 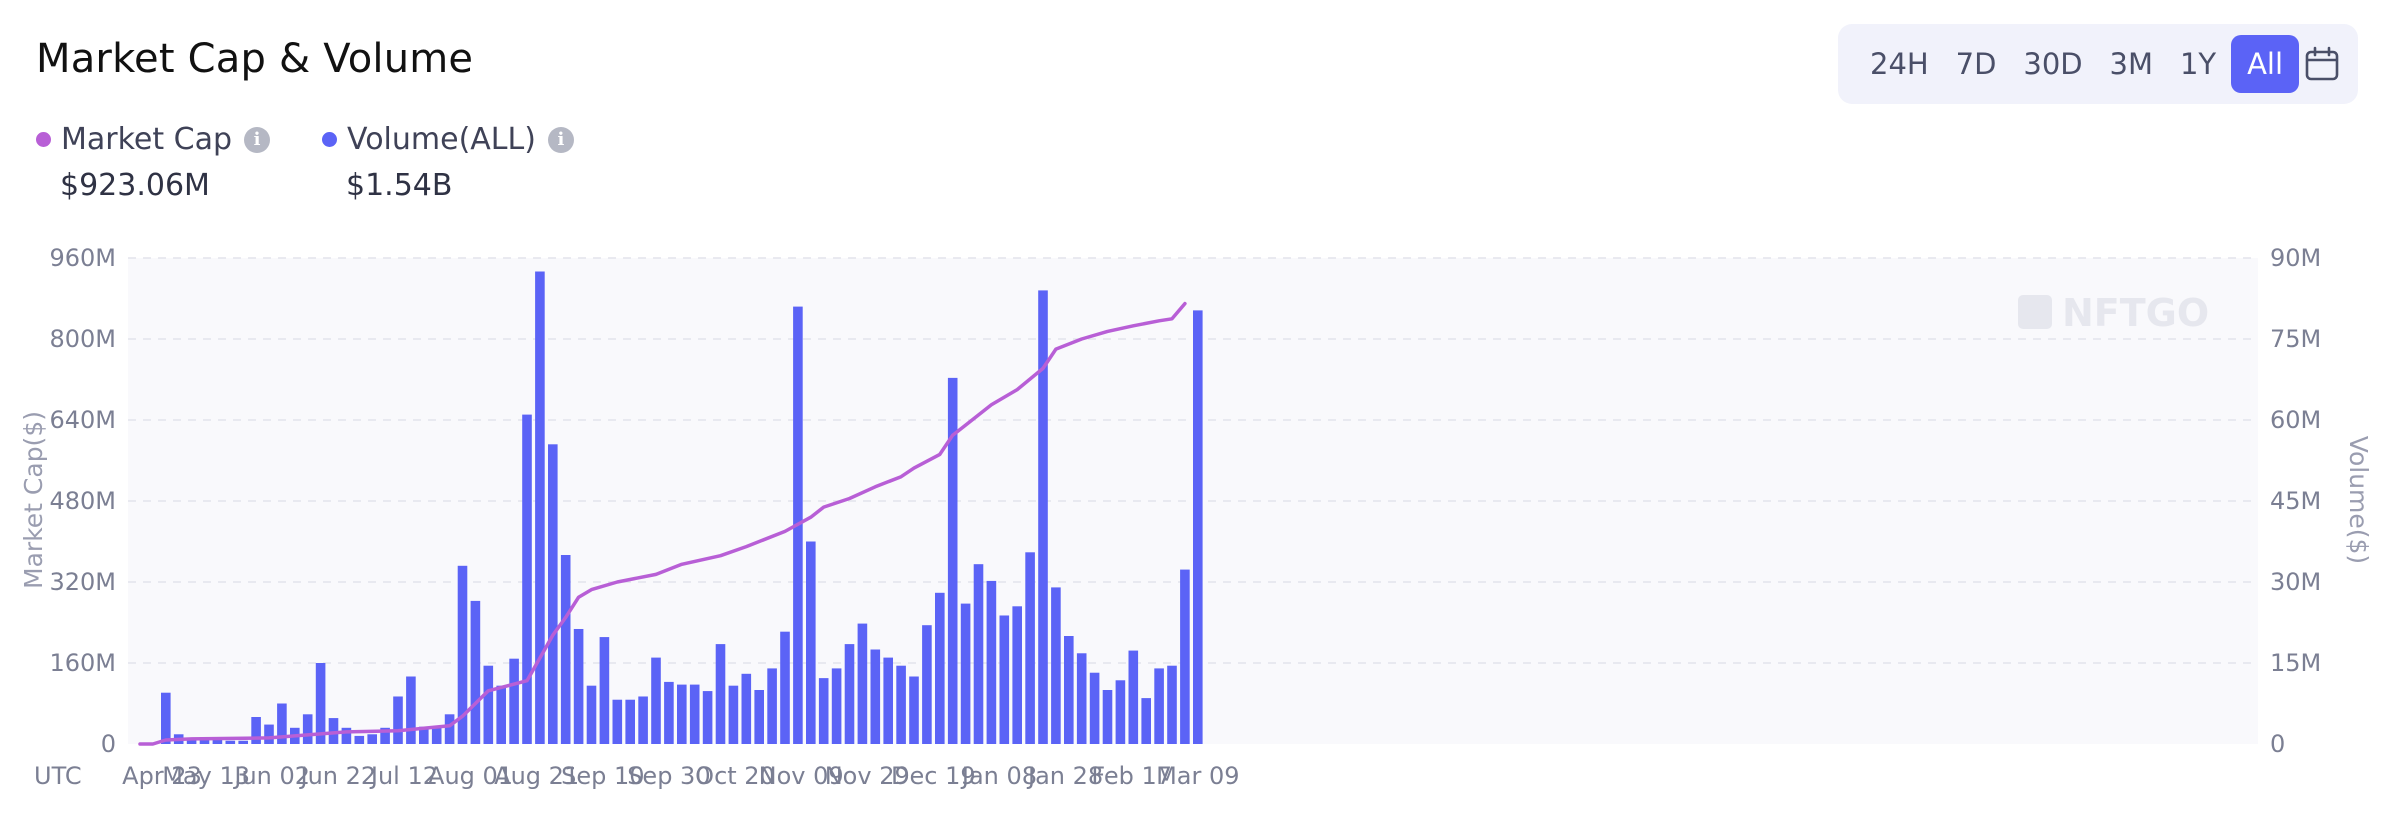 What do you see at coordinates (255, 59) in the screenshot?
I see `chart-title: Market Cap & Volume` at bounding box center [255, 59].